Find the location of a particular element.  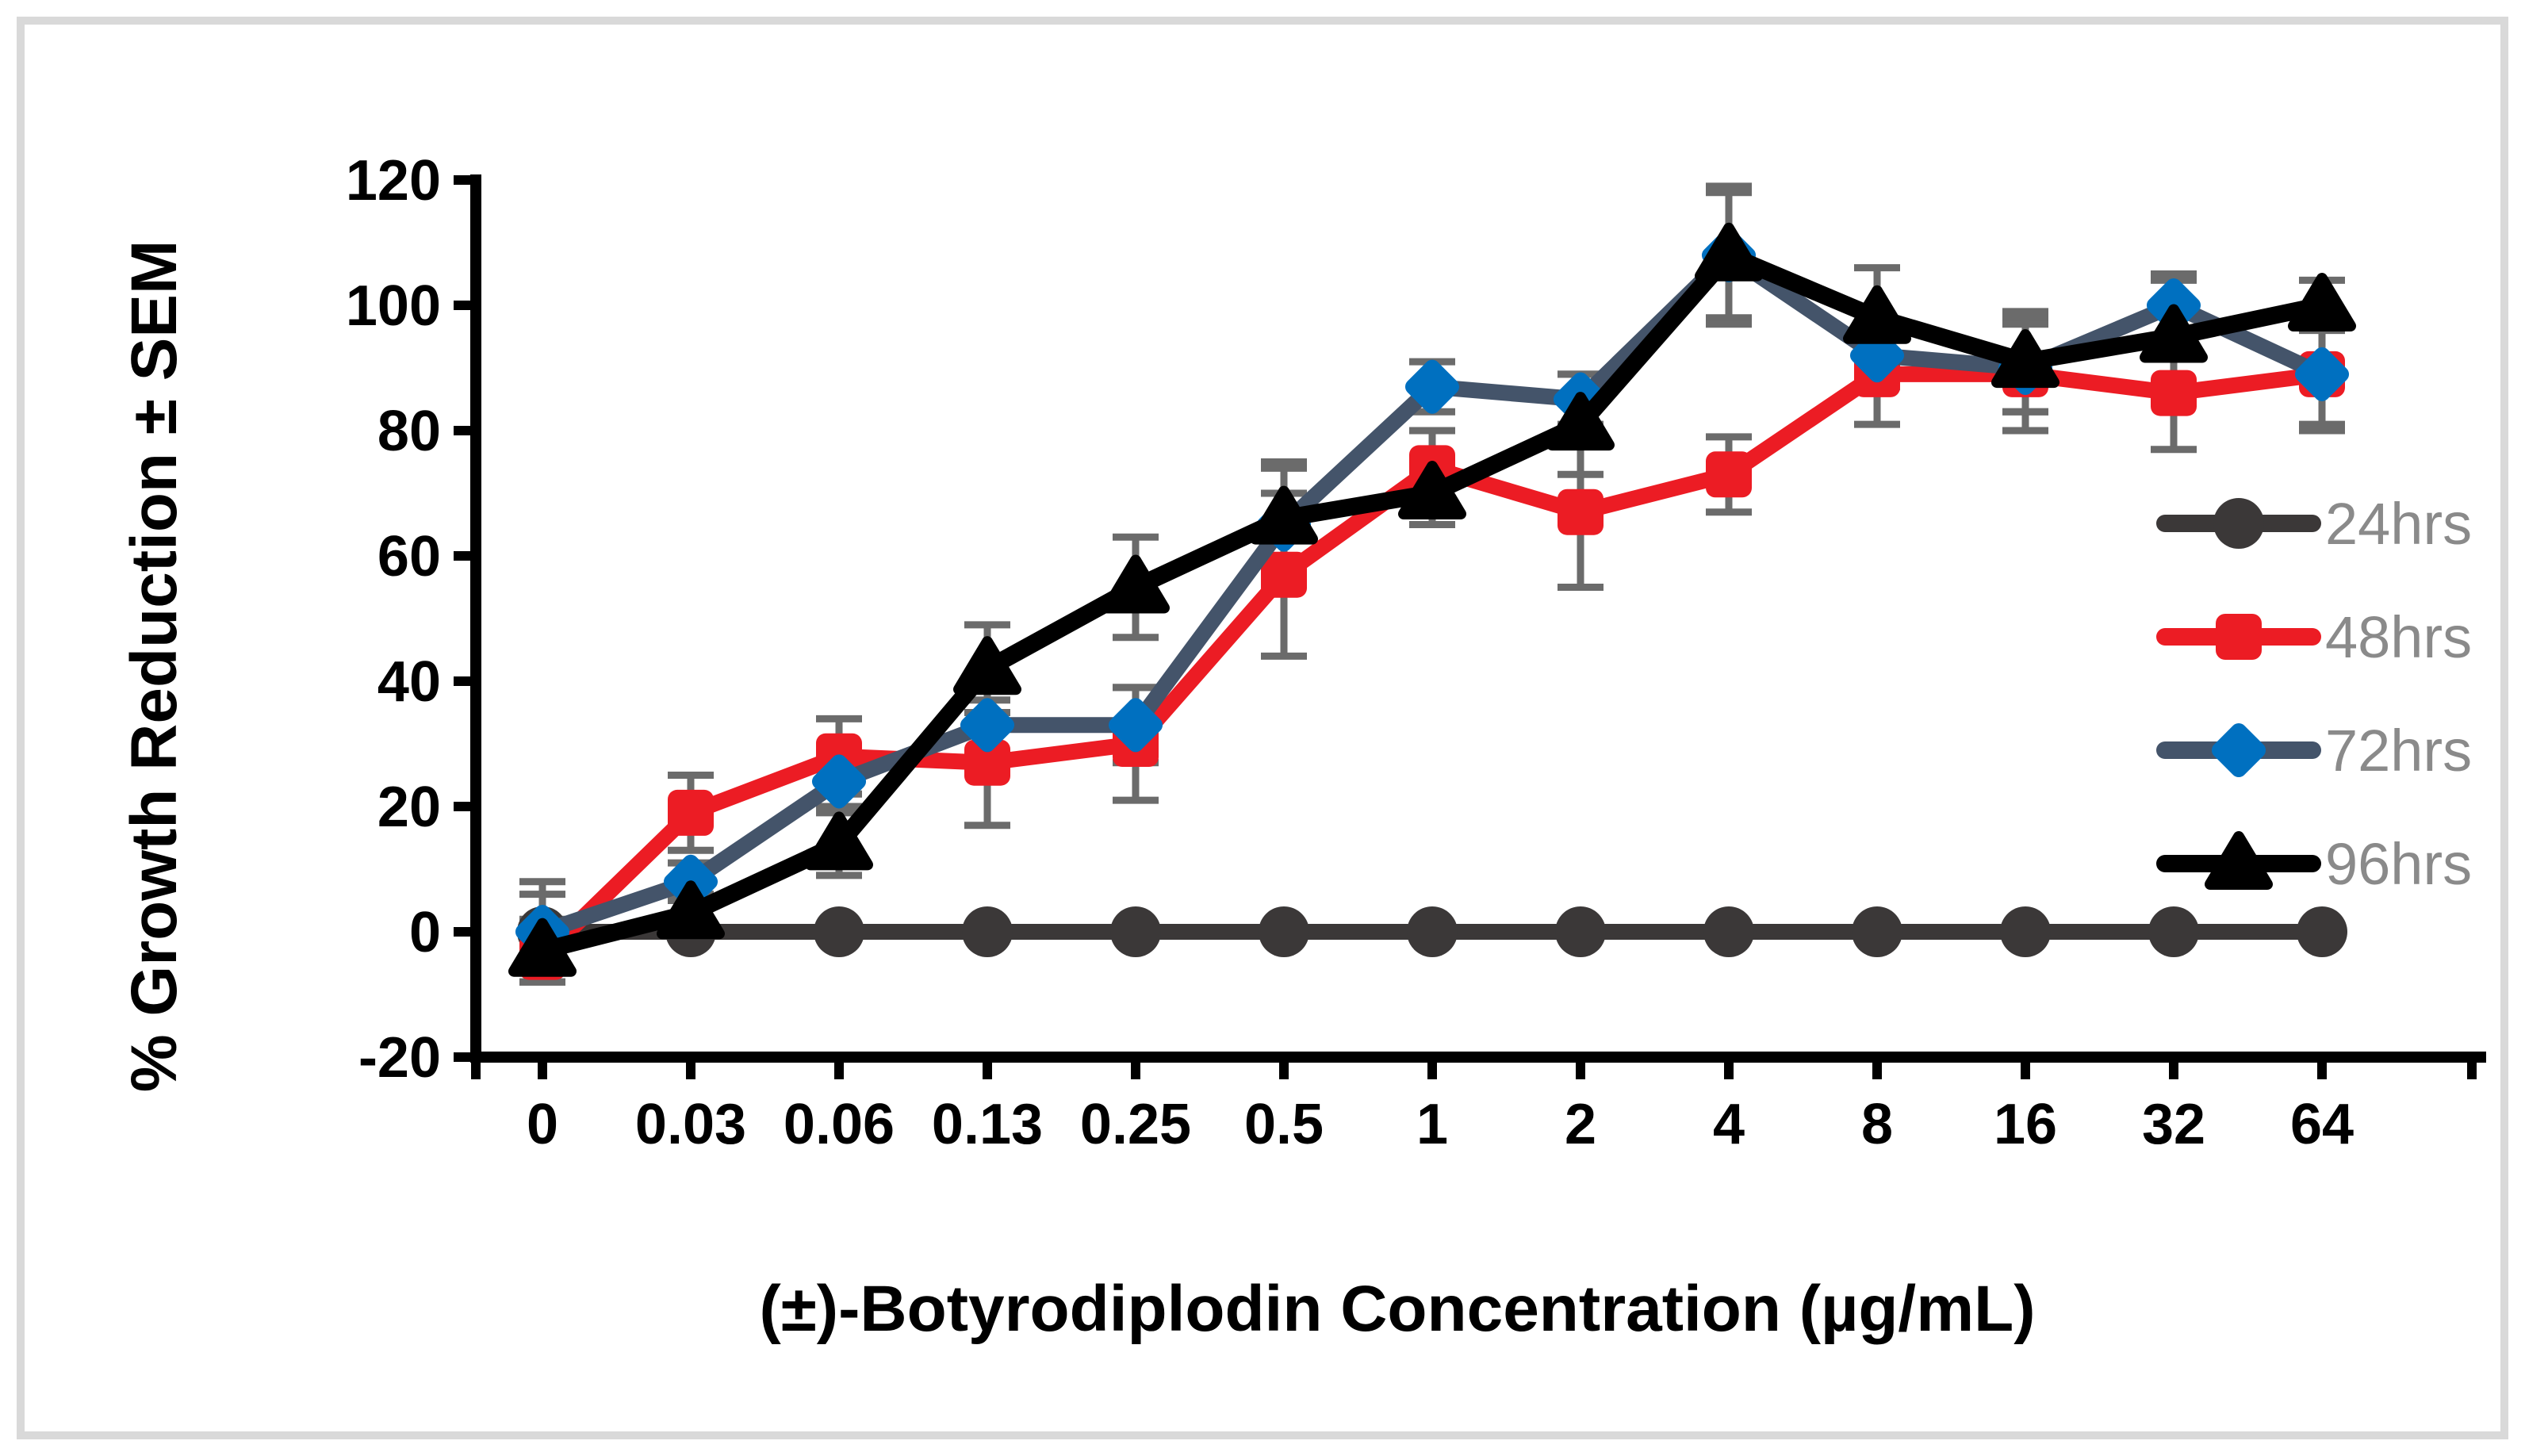

legend-marker-96hrs is located at coordinates (2239, 860).